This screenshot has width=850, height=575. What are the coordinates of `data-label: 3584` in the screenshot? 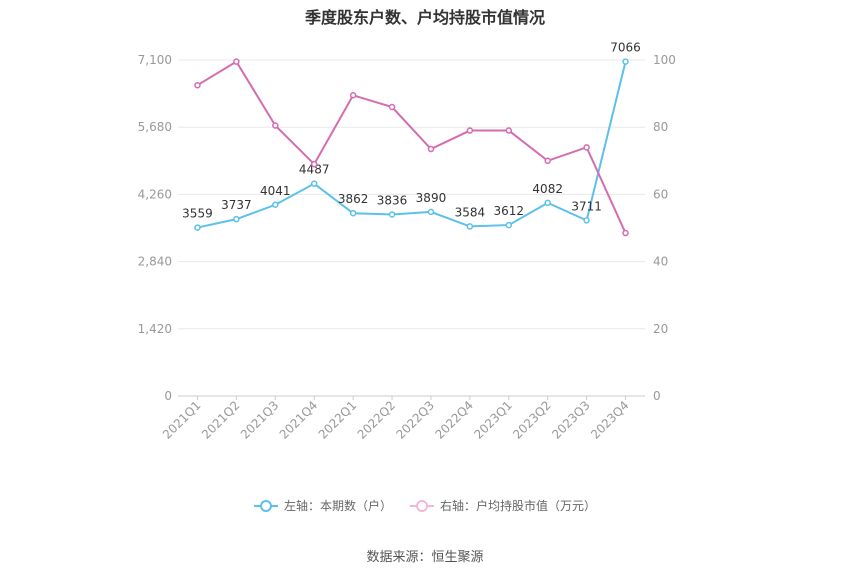 It's located at (470, 212).